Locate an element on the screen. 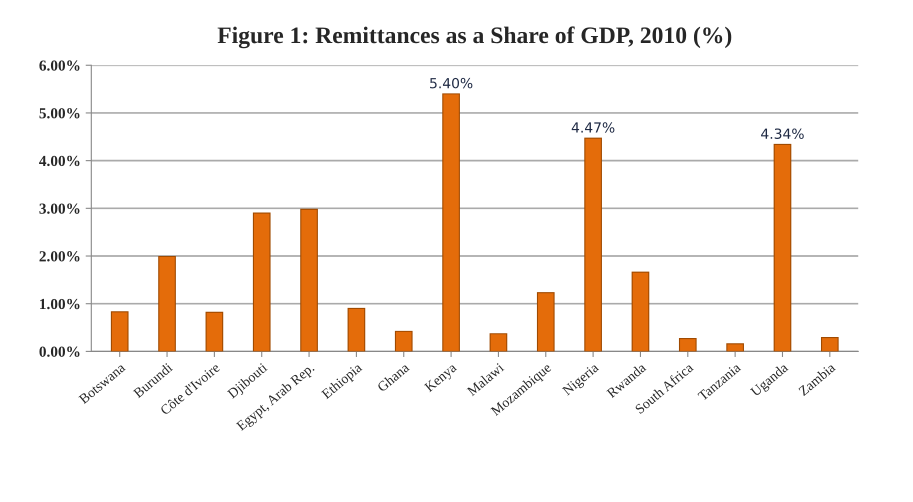 The height and width of the screenshot is (502, 913). y-tick-label: 0.00% is located at coordinates (59, 351).